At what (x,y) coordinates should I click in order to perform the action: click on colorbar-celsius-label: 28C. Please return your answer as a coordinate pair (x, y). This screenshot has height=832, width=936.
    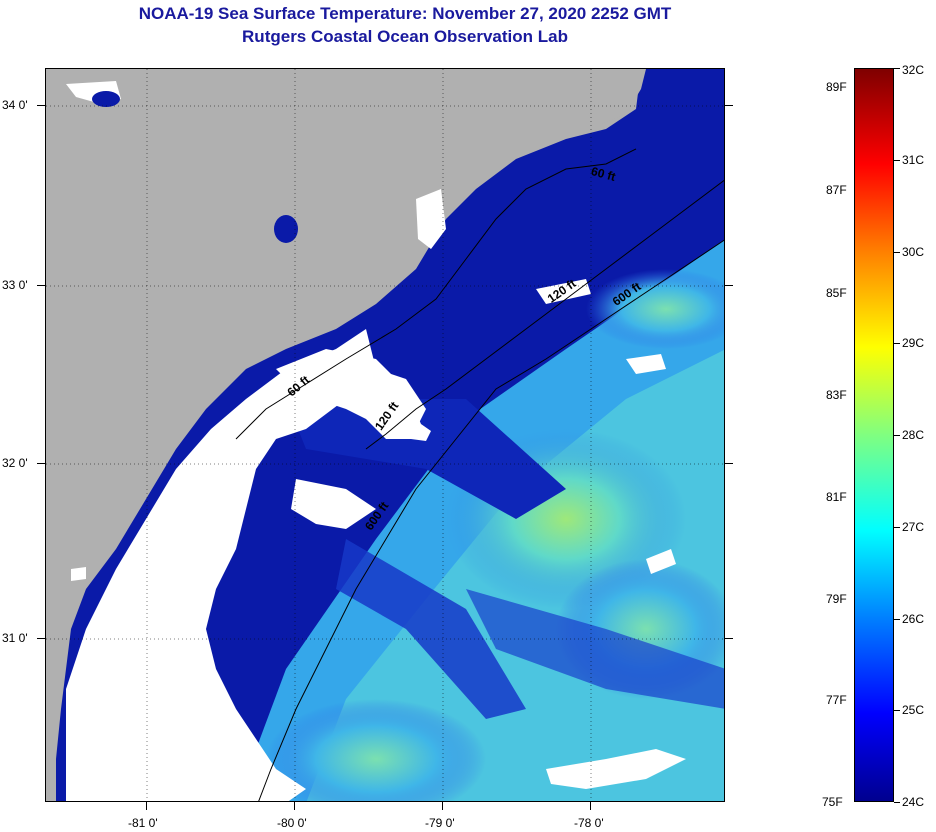
    Looking at the image, I should click on (913, 435).